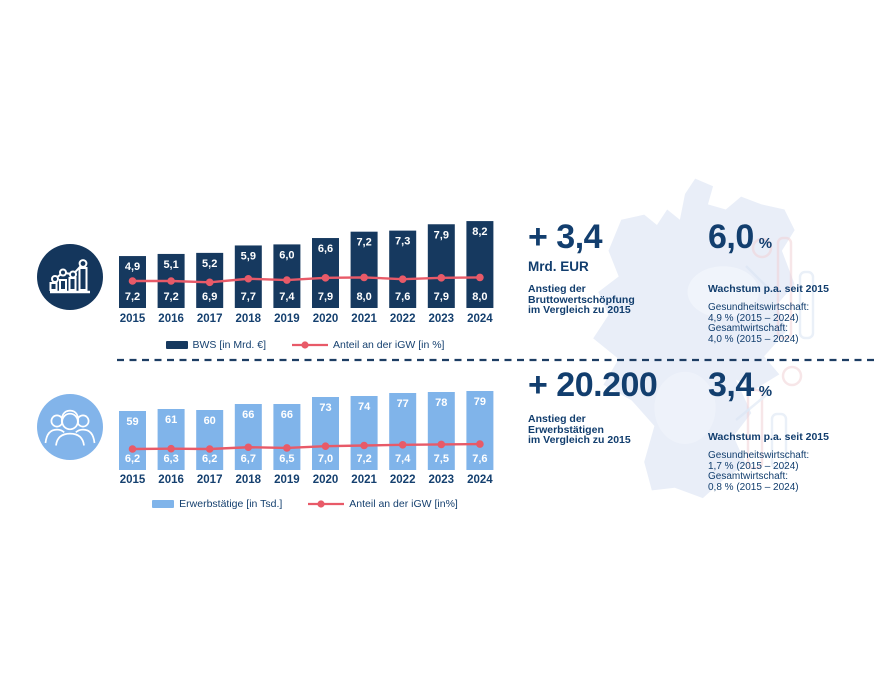  I want to click on kpi-detail-line: 1,7 % (2015 – 2024), so click(753, 466).